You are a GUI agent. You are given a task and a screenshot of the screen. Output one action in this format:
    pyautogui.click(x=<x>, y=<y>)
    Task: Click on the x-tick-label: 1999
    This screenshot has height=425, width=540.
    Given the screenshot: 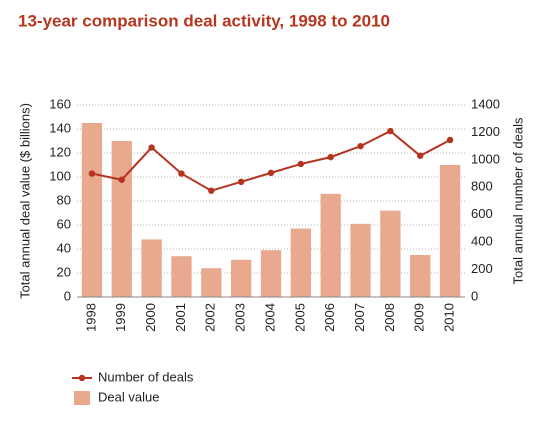 What is the action you would take?
    pyautogui.click(x=120, y=317)
    